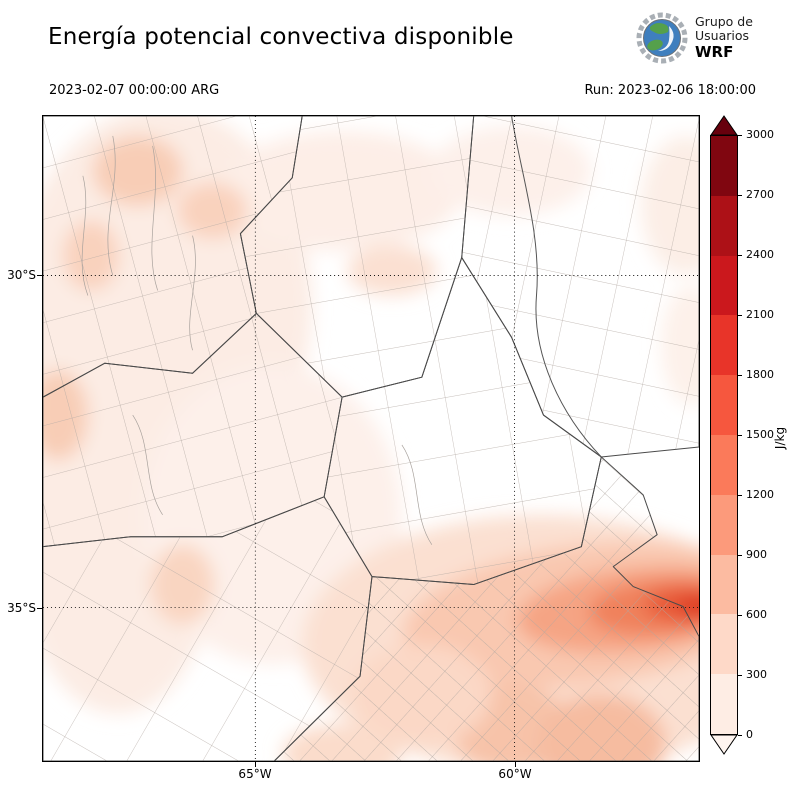 Image resolution: width=800 pixels, height=800 pixels. I want to click on x-tick-label-65w: 65°W, so click(255, 774).